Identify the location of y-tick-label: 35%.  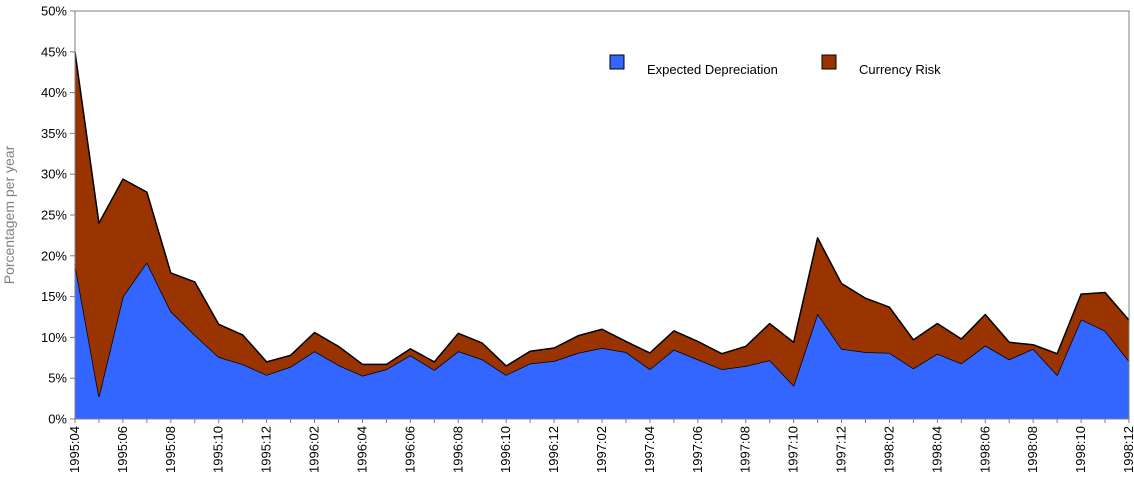
(54, 133).